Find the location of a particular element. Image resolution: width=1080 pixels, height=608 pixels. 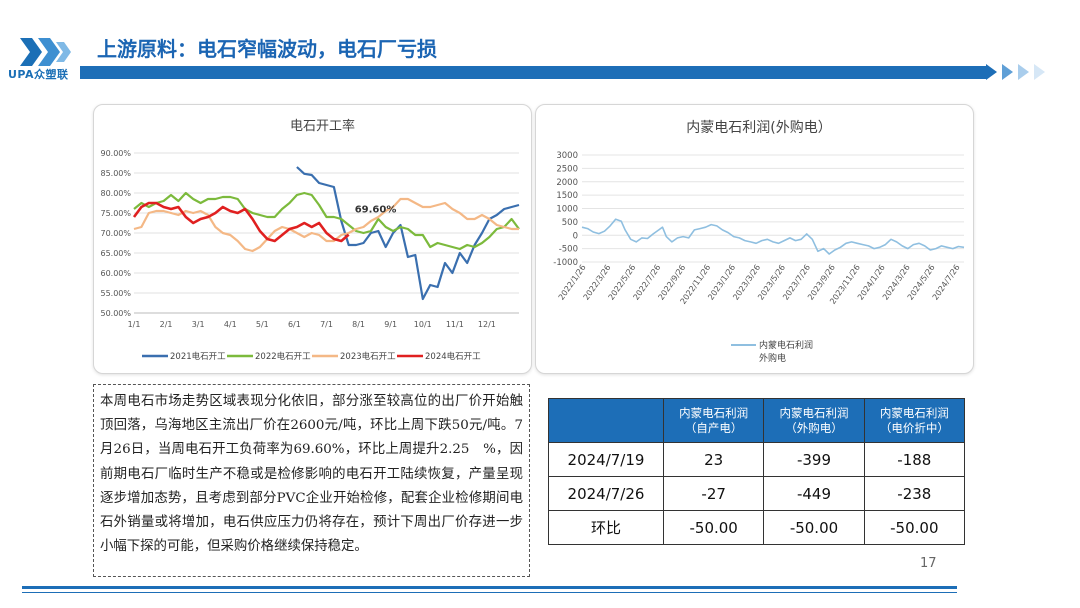

legend-label: 2022电石开工 is located at coordinates (283, 356).